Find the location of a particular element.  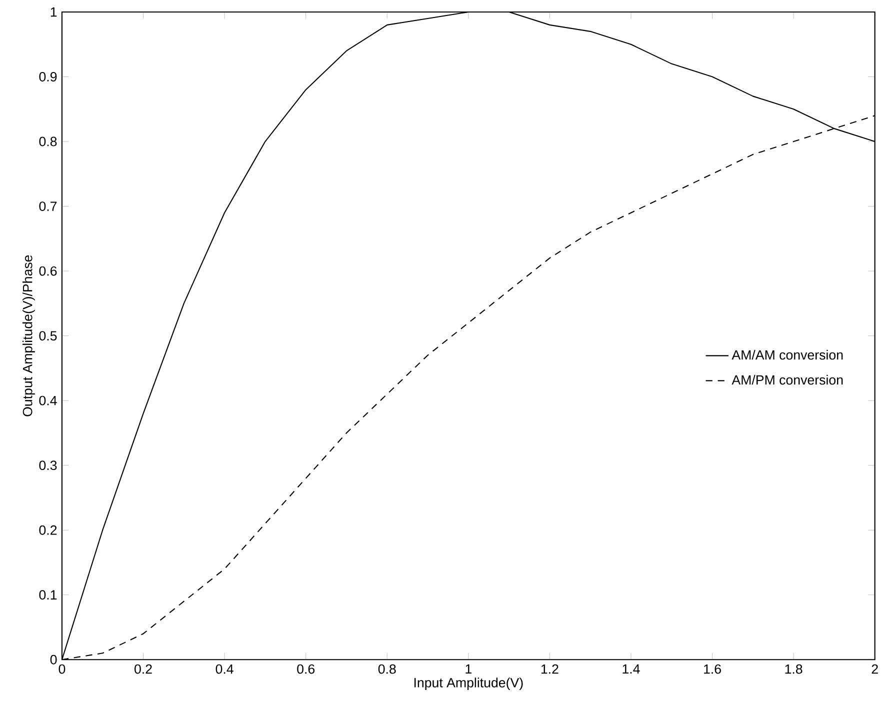

x-tick-label: 2 is located at coordinates (875, 669).